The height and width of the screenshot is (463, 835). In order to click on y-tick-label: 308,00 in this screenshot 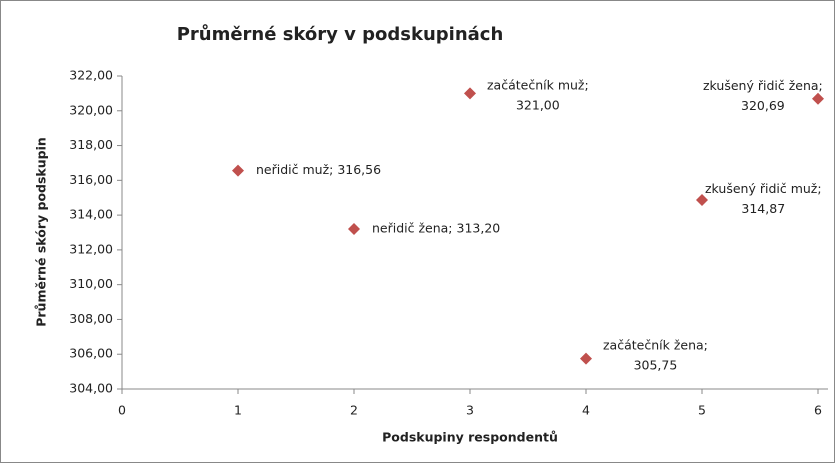, I will do `click(91, 318)`.